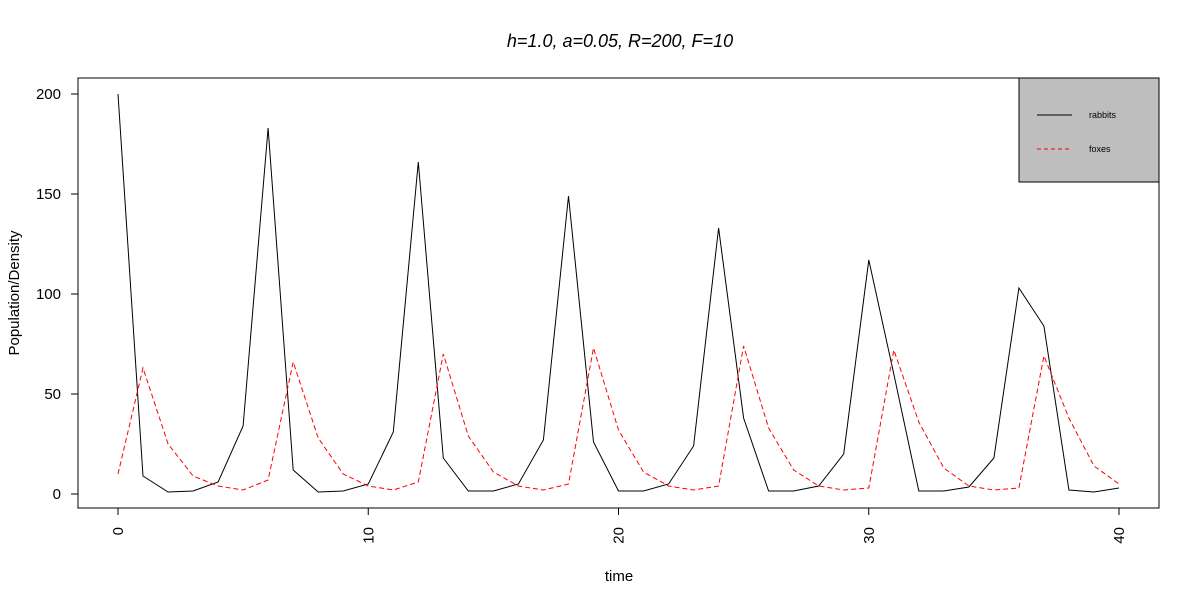  I want to click on y-tick-label: 0, so click(57, 494).